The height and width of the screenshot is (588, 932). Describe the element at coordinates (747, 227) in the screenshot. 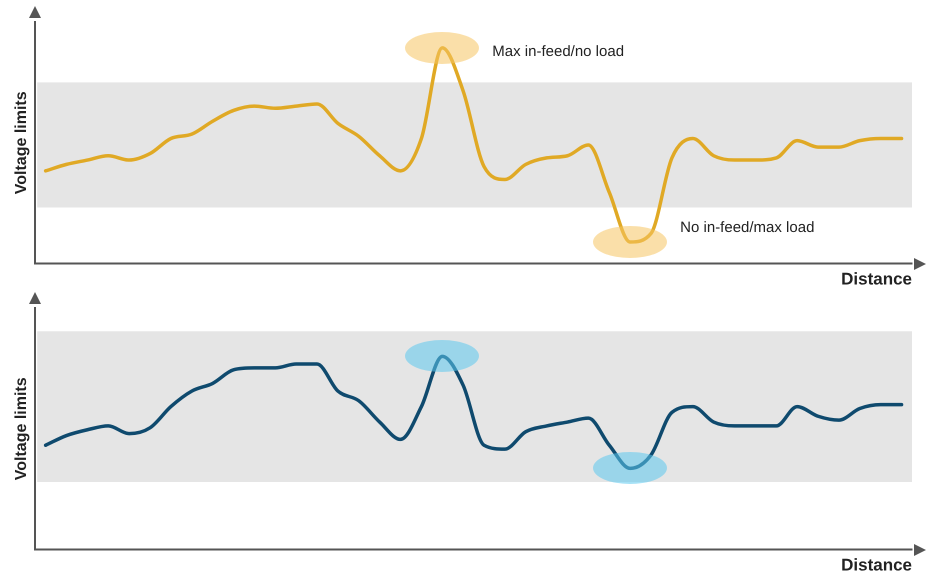

I see `annotation: No in-feed/max load` at that location.